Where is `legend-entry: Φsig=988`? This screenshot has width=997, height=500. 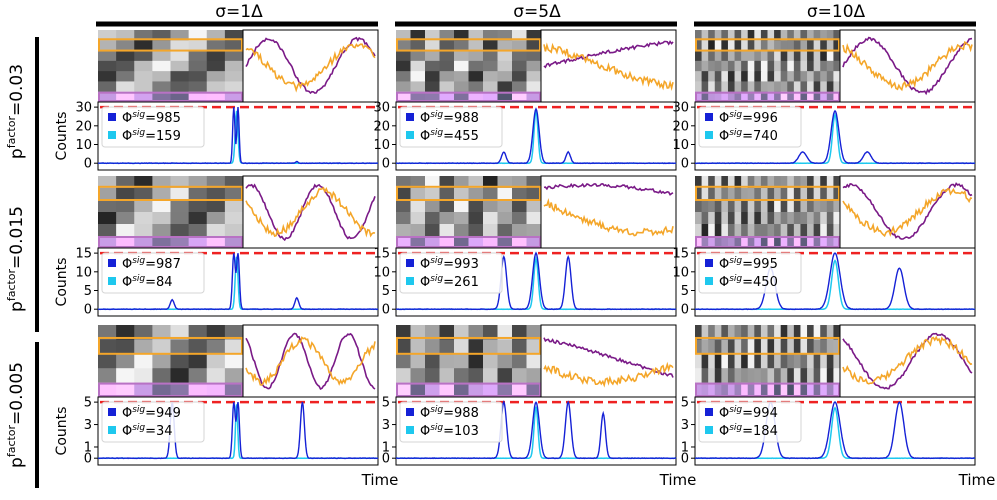 legend-entry: Φsig=988 is located at coordinates (449, 413).